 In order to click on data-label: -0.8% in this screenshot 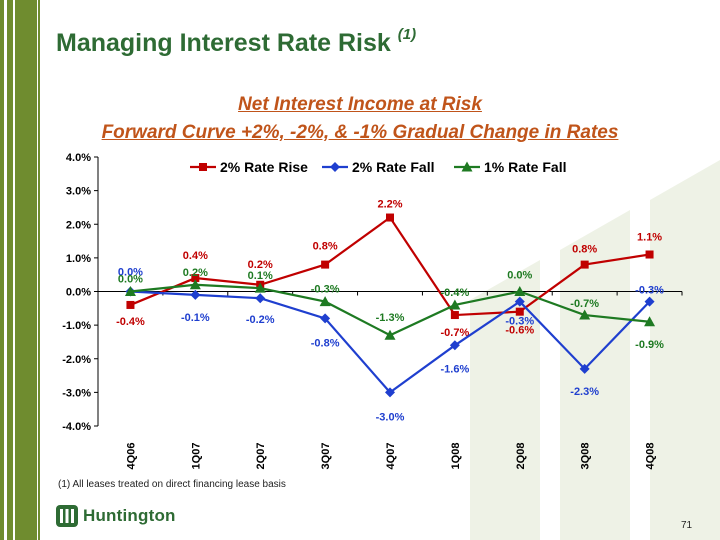, I will do `click(325, 343)`.